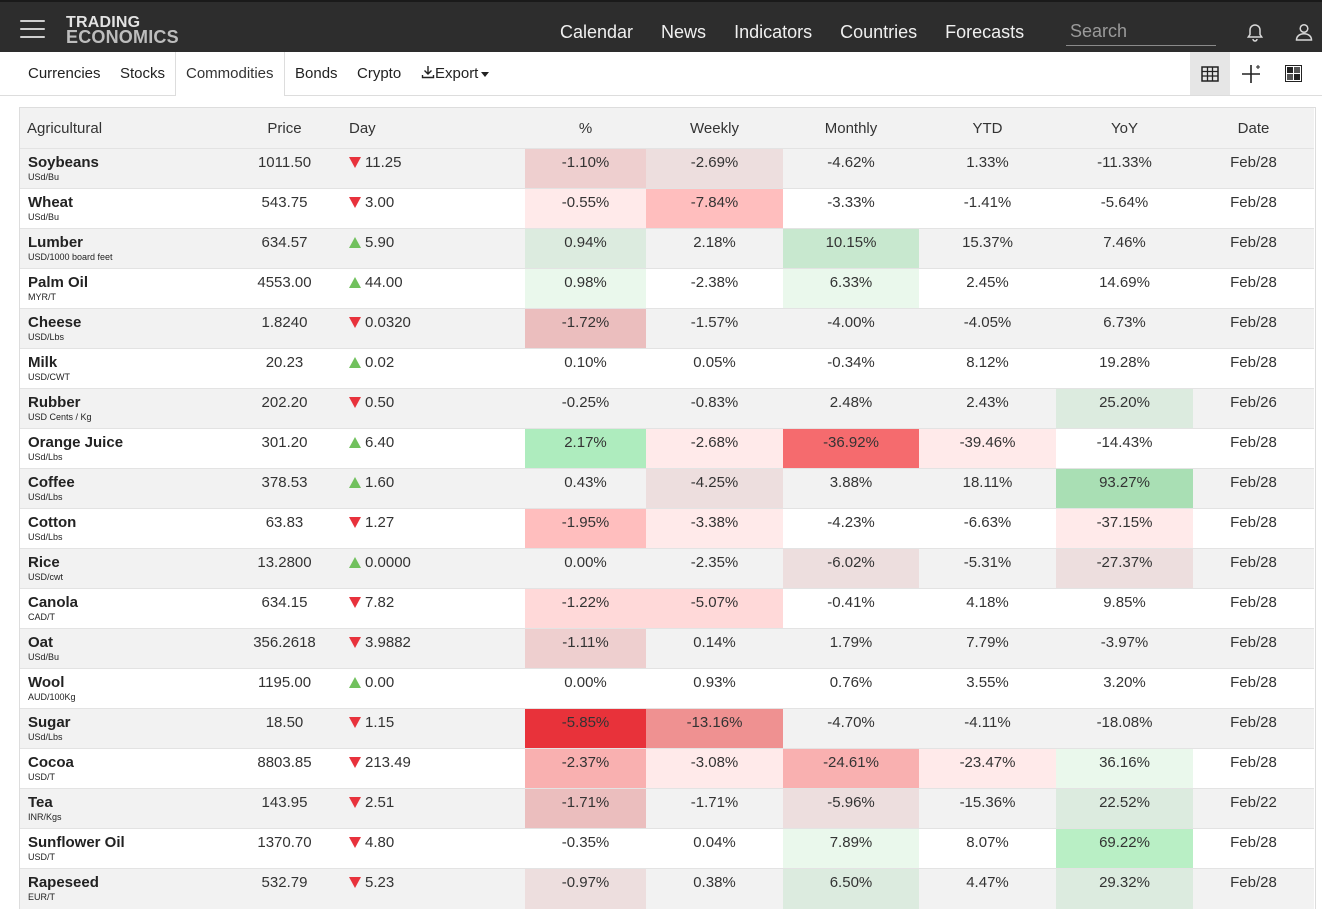 The image size is (1322, 914). Describe the element at coordinates (123, 489) in the screenshot. I see `commodity-name-cell: Coffee USd/Lbs` at that location.